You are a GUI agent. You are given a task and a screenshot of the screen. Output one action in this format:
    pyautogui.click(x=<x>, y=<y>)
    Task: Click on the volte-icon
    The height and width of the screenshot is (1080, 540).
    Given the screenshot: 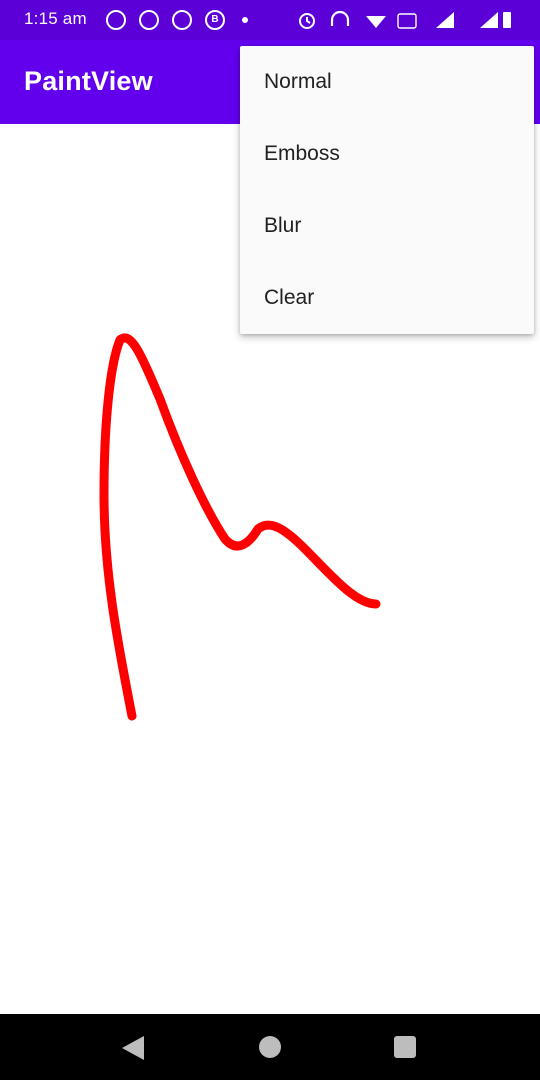 What is the action you would take?
    pyautogui.click(x=407, y=21)
    